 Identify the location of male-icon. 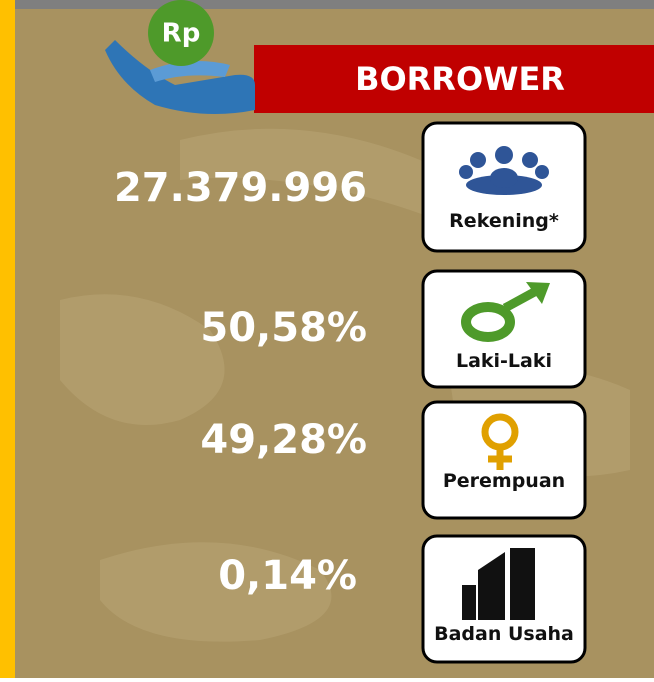
(505, 312).